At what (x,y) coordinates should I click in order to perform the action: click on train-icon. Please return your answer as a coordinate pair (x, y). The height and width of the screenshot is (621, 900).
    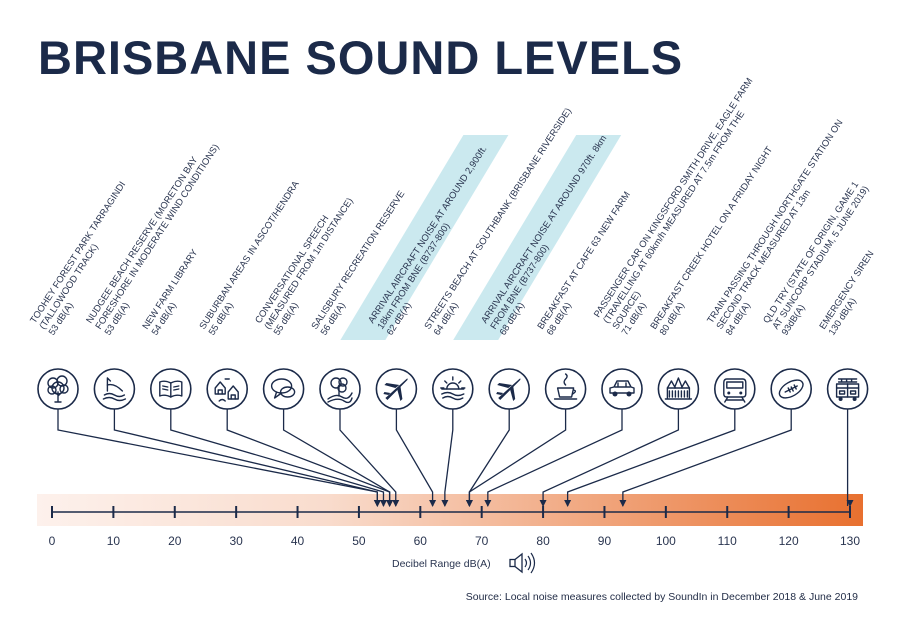
    Looking at the image, I should click on (734, 389).